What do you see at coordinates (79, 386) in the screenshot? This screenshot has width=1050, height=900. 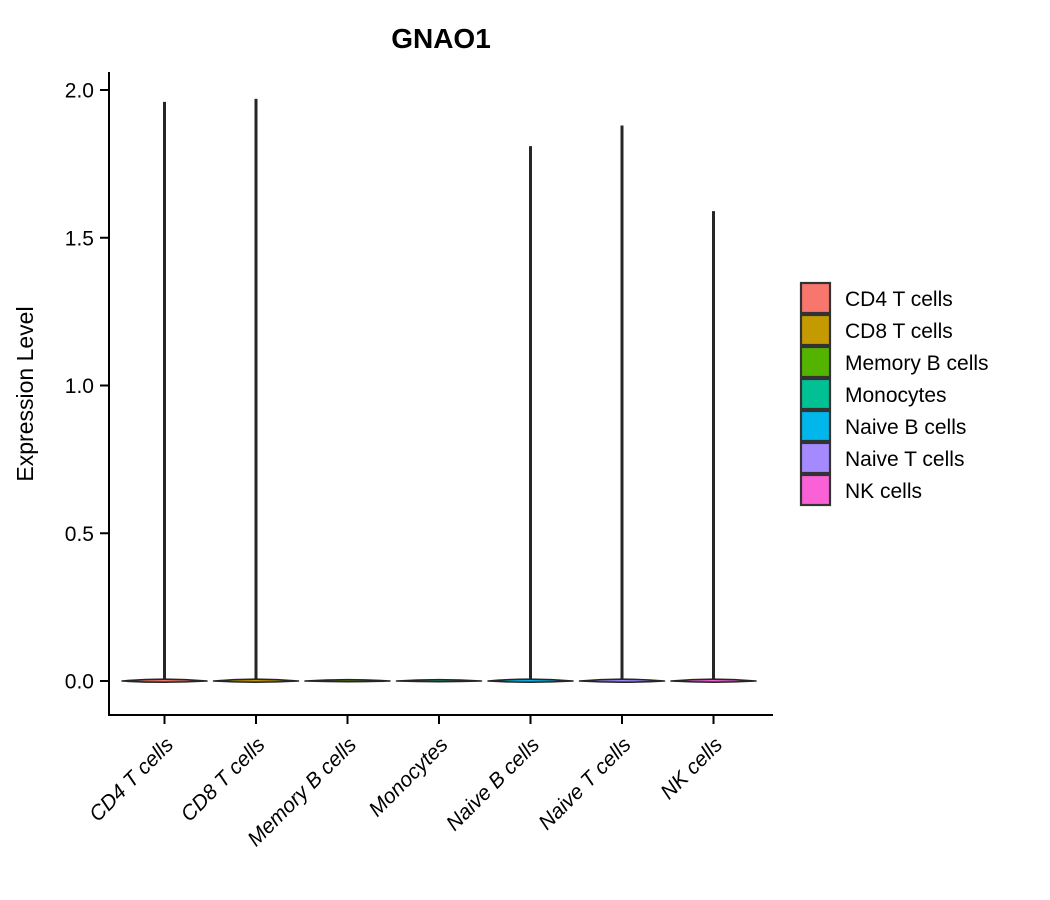 I see `y-tick-label: 1.0` at bounding box center [79, 386].